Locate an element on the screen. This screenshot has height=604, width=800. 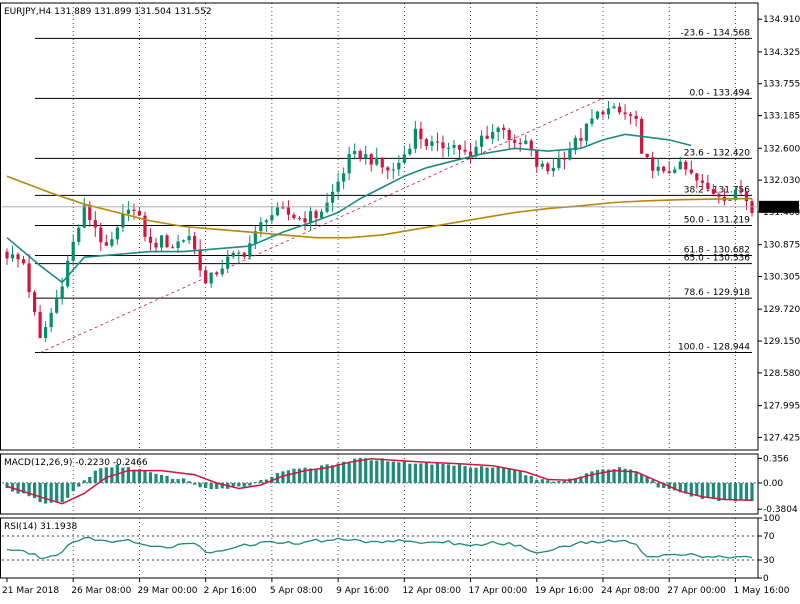
fib-level-label: 23.6 - 132.420 is located at coordinates (717, 153).